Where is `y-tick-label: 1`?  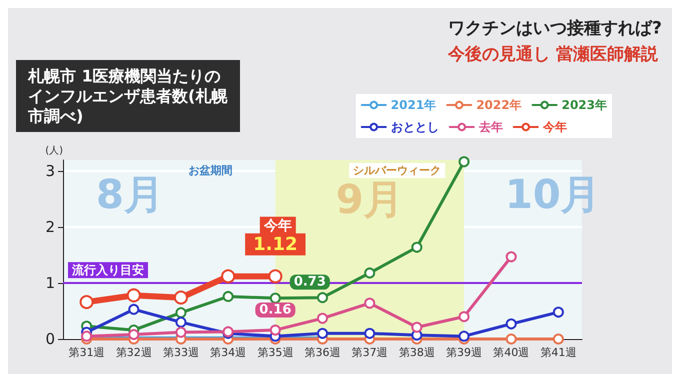 y-tick-label: 1 is located at coordinates (50, 283).